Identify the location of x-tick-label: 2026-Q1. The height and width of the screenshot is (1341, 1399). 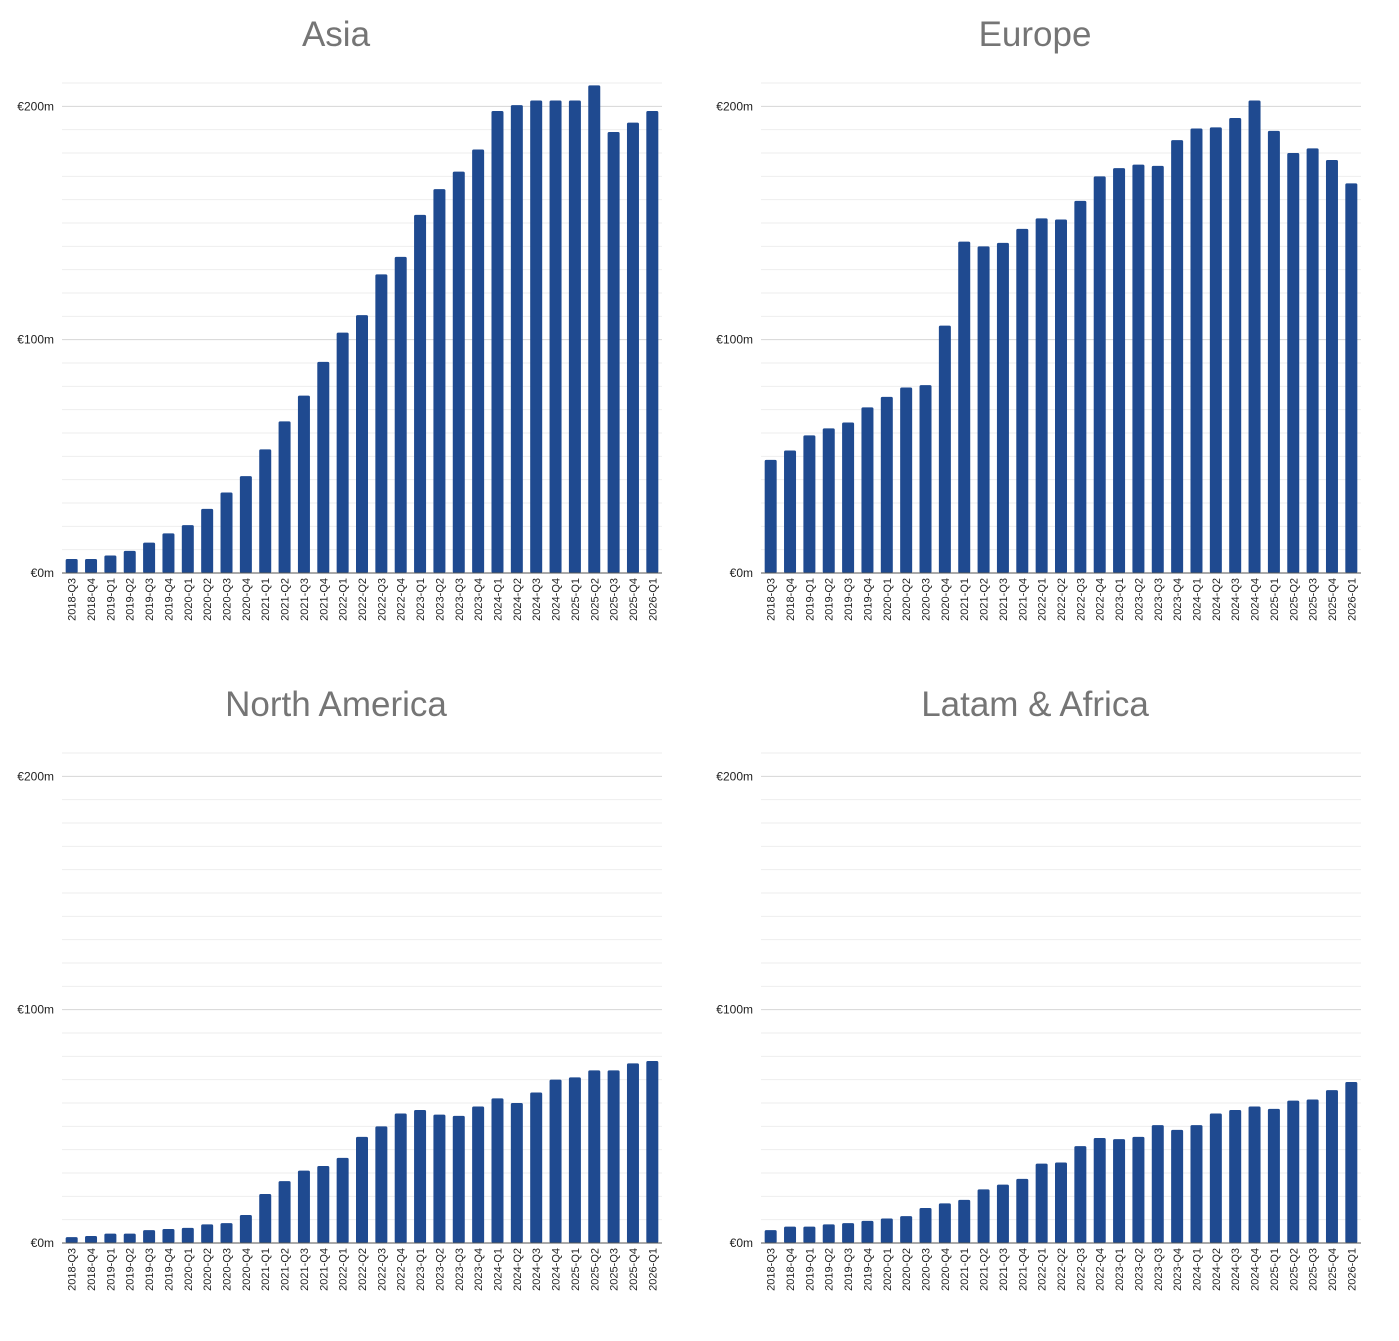
(1352, 1269).